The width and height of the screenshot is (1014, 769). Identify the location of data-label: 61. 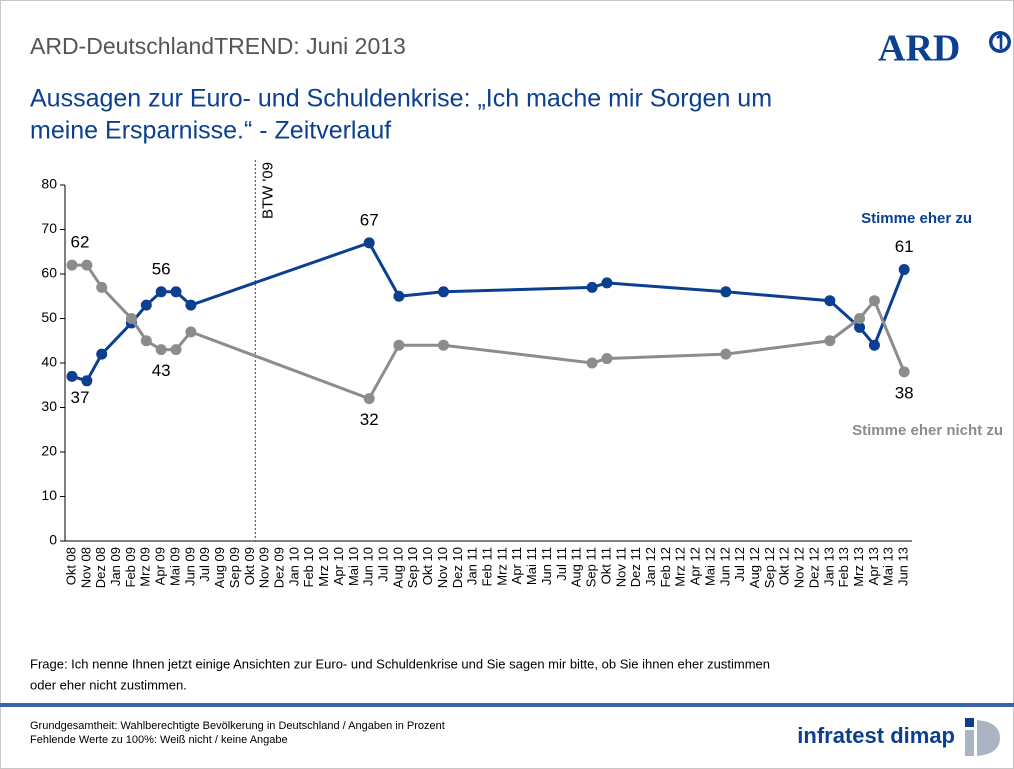
(904, 246).